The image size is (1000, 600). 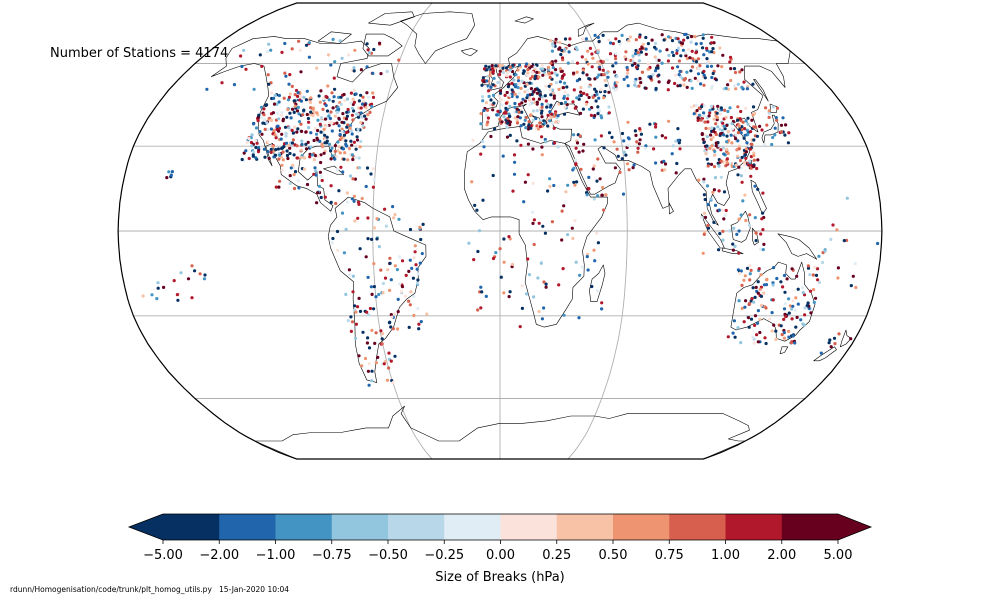 I want to click on colorbar-tick-label: 1.00, so click(x=725, y=555).